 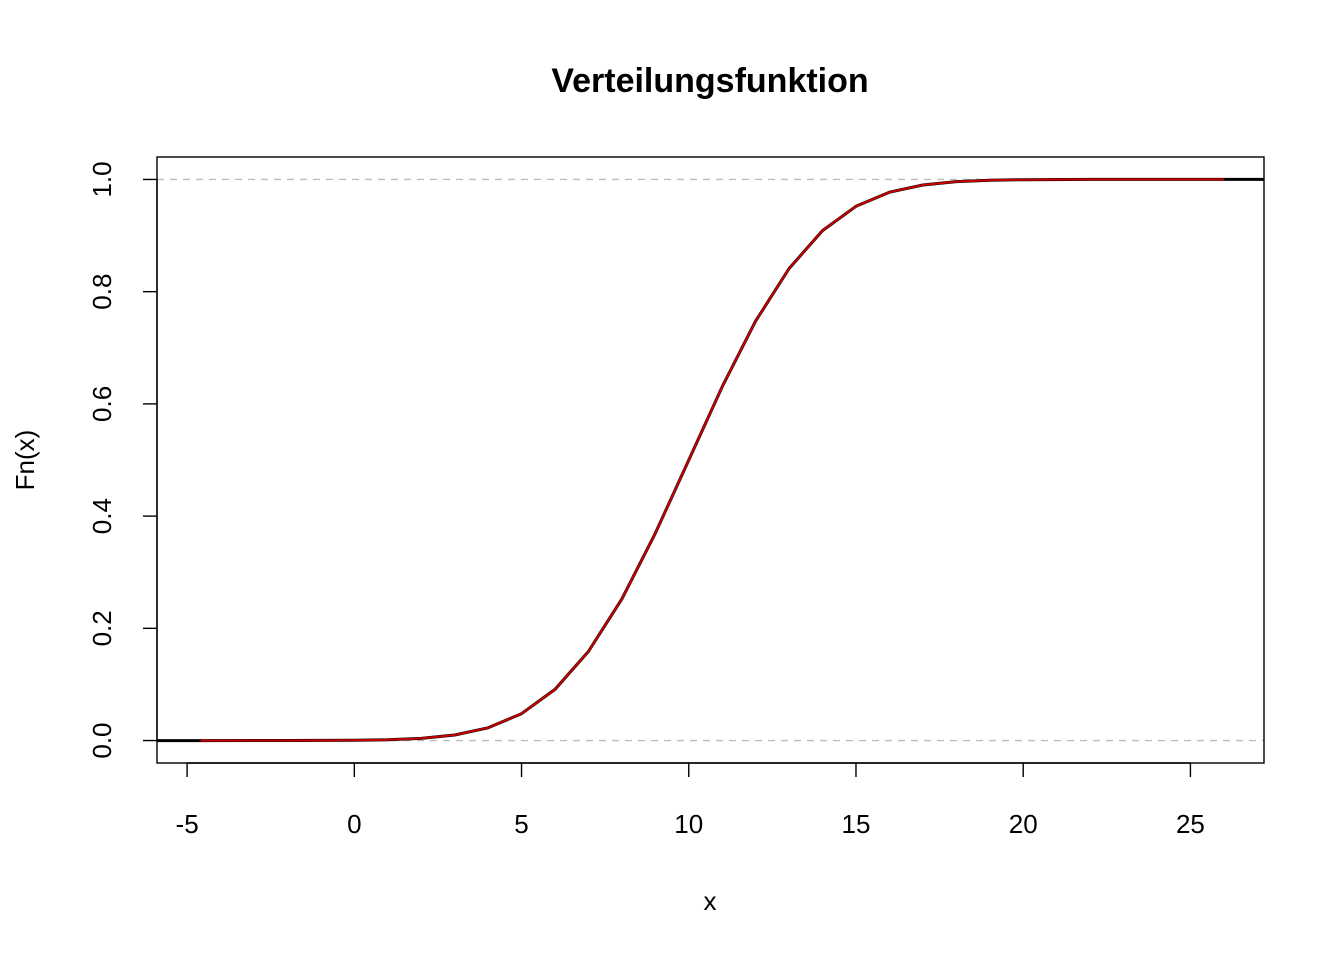 I want to click on x-axis-title: x, so click(x=710, y=901).